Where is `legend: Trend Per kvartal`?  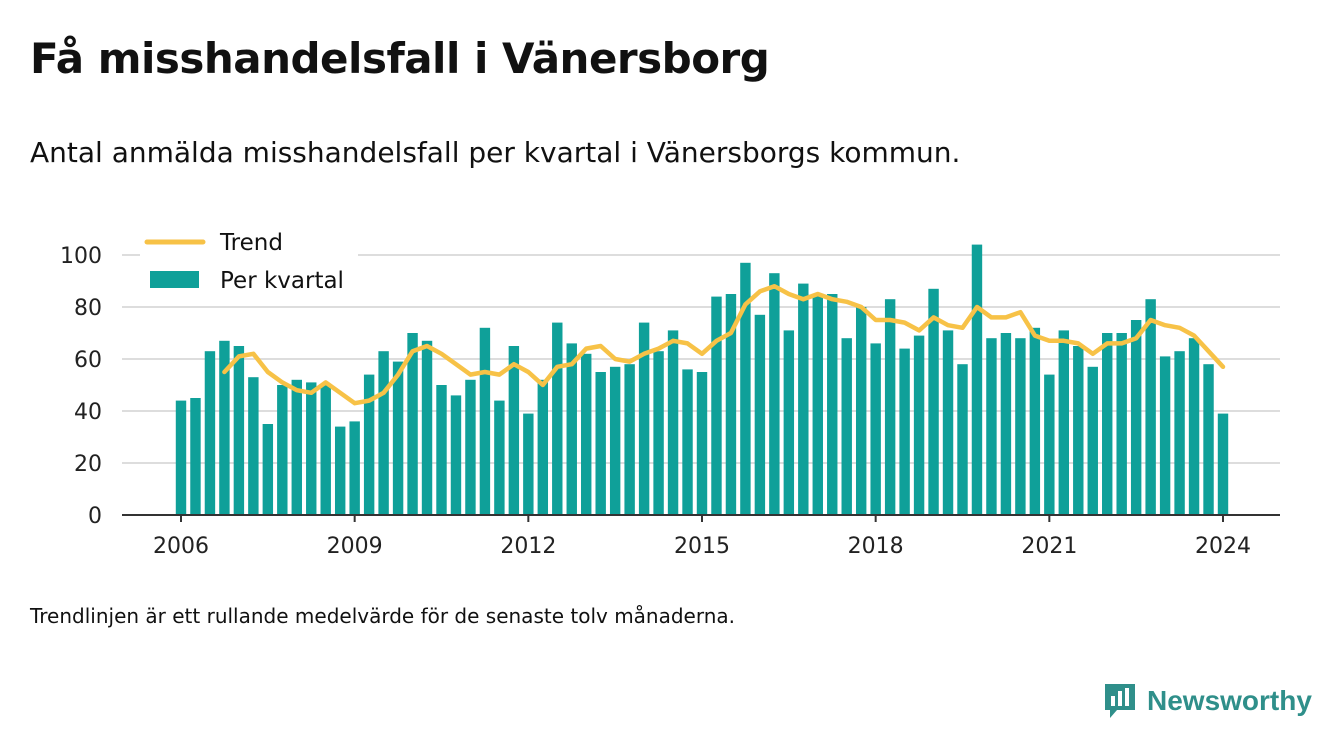
legend: Trend Per kvartal is located at coordinates (249, 264).